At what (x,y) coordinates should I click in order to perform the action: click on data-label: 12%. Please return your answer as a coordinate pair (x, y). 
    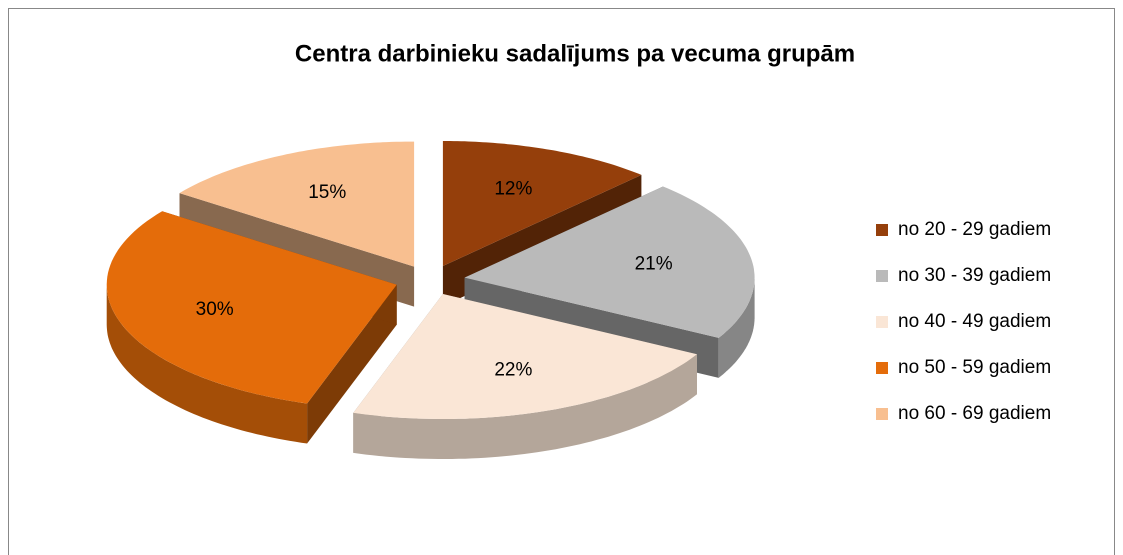
    Looking at the image, I should click on (513, 188).